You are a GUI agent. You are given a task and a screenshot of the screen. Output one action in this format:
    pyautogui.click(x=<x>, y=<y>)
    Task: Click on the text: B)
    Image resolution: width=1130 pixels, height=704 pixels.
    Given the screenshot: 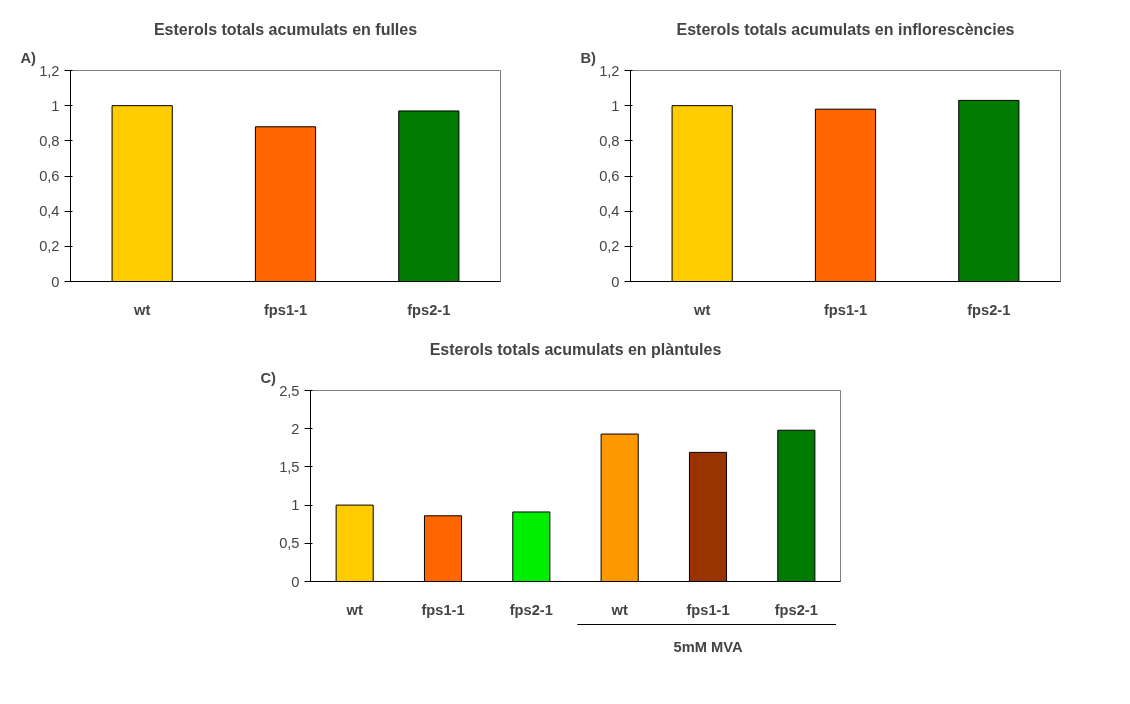 What is the action you would take?
    pyautogui.click(x=588, y=57)
    